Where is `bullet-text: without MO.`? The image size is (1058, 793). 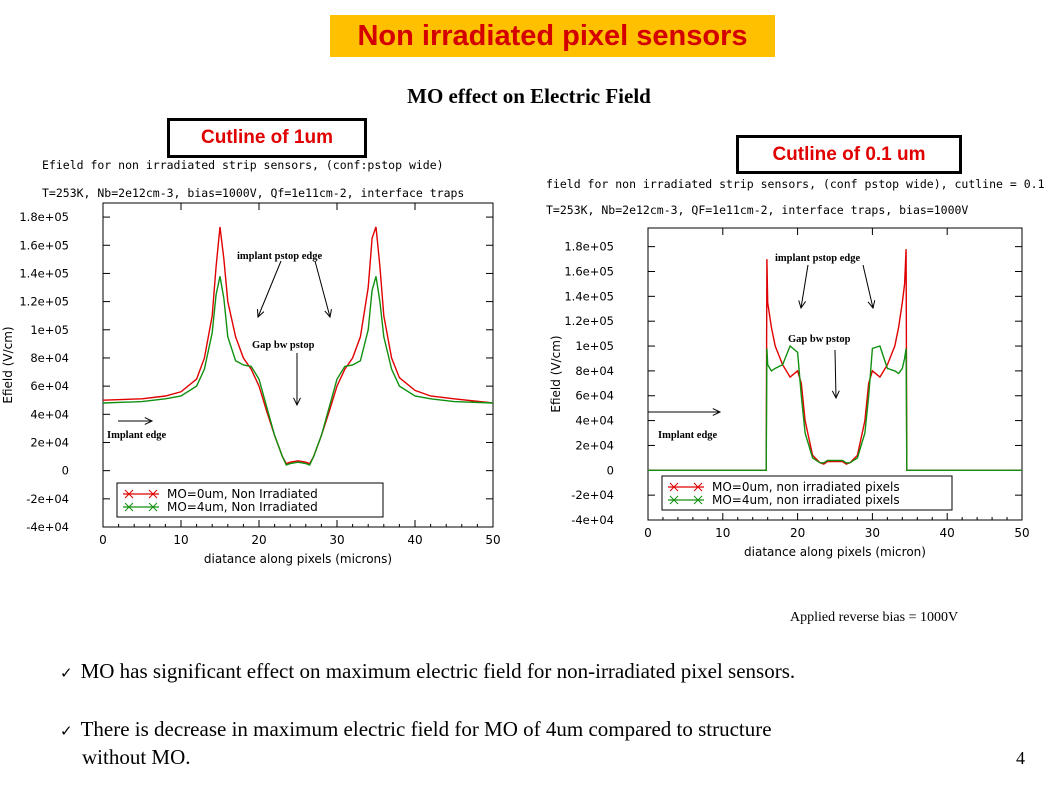 bullet-text: without MO. is located at coordinates (136, 757).